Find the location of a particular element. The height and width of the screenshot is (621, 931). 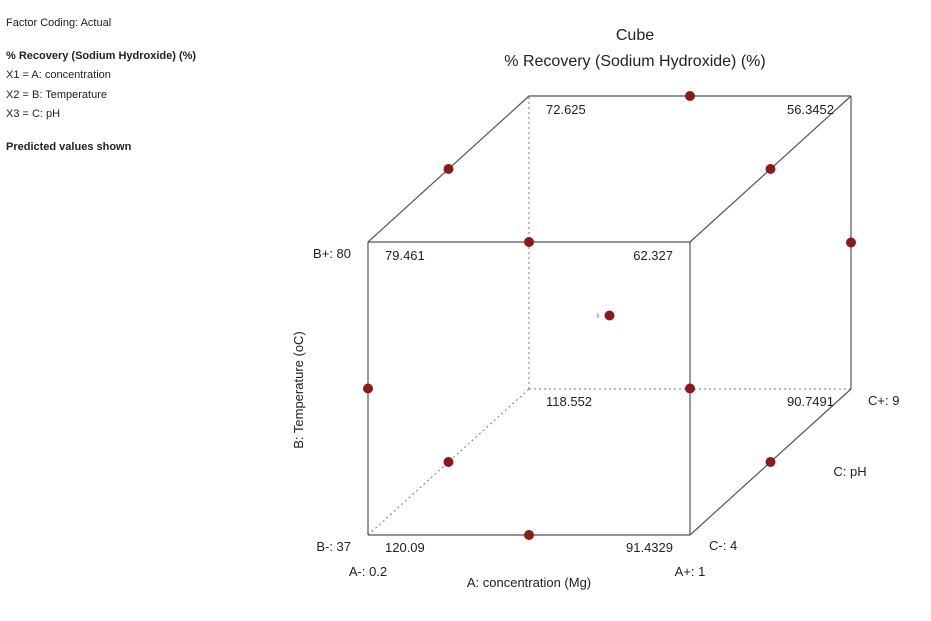

chart-subtitle: % Recovery (Sodium Hydroxide) (%) is located at coordinates (634, 61).